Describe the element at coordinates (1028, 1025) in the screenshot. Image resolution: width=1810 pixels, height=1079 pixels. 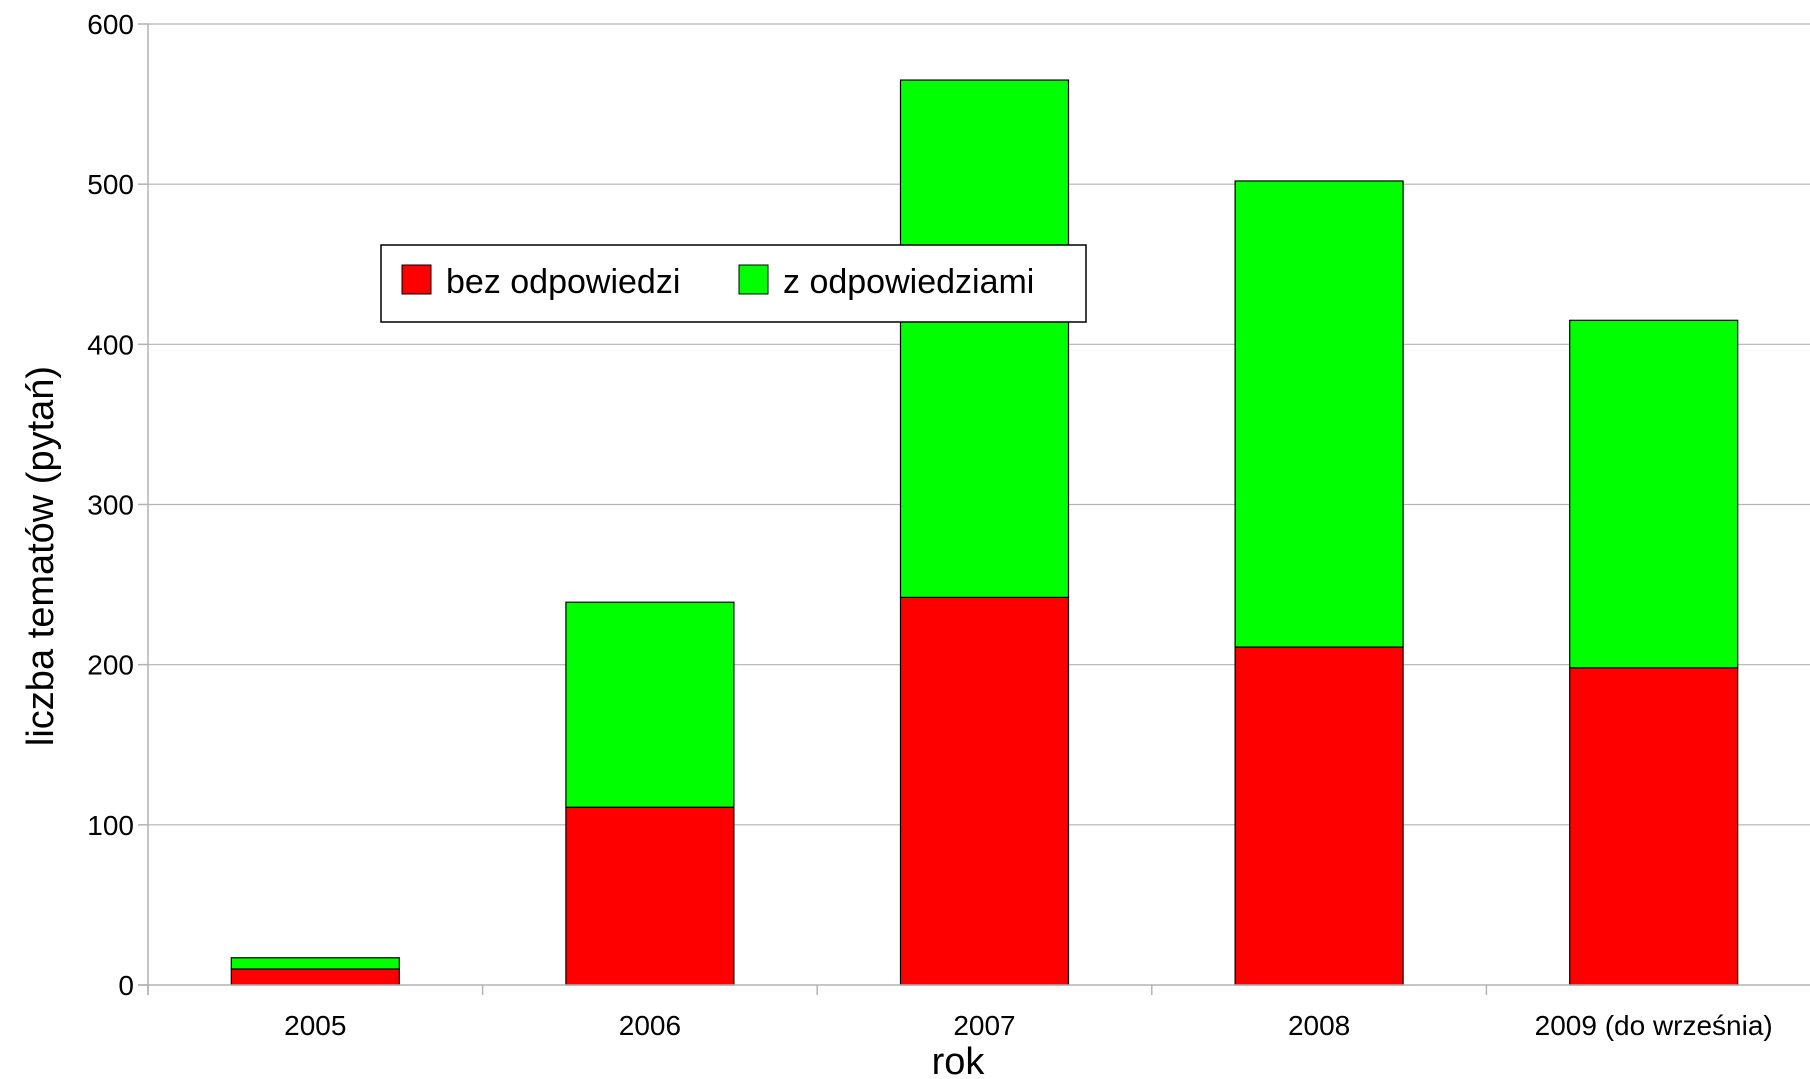
I see `x-tick-labels: 2005 2006 2007 2008 2009 (do września)` at that location.